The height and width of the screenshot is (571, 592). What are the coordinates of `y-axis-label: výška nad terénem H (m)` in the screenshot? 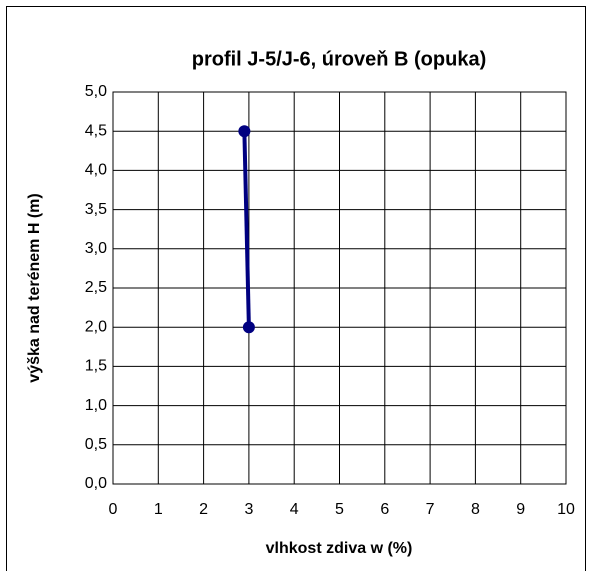 It's located at (34, 287).